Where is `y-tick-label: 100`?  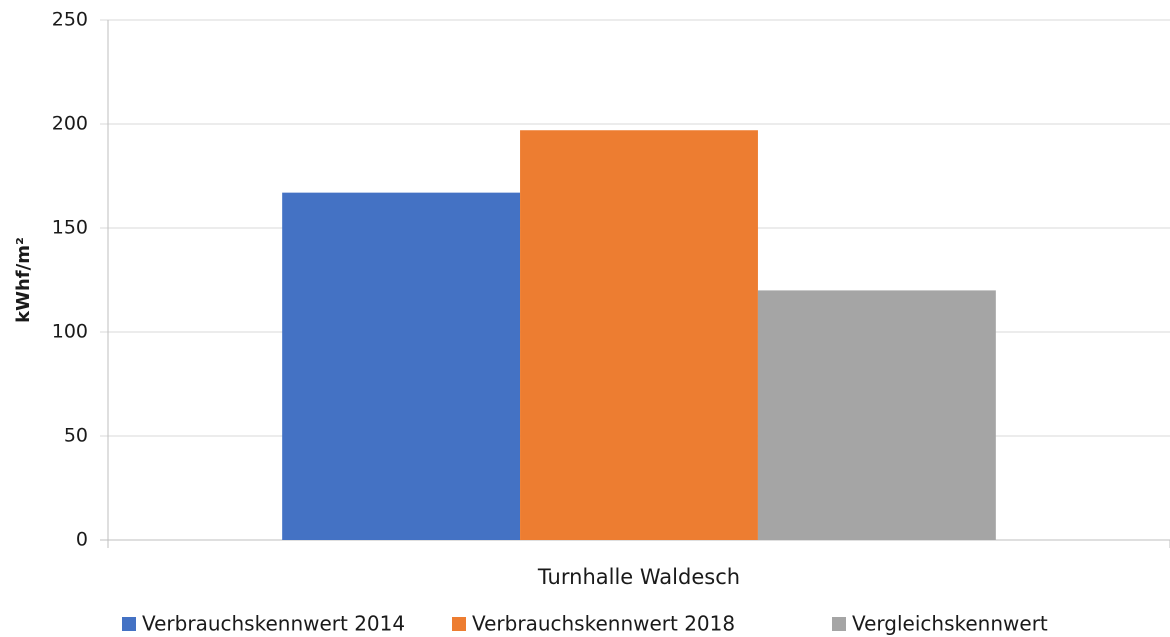
y-tick-label: 100 is located at coordinates (70, 332).